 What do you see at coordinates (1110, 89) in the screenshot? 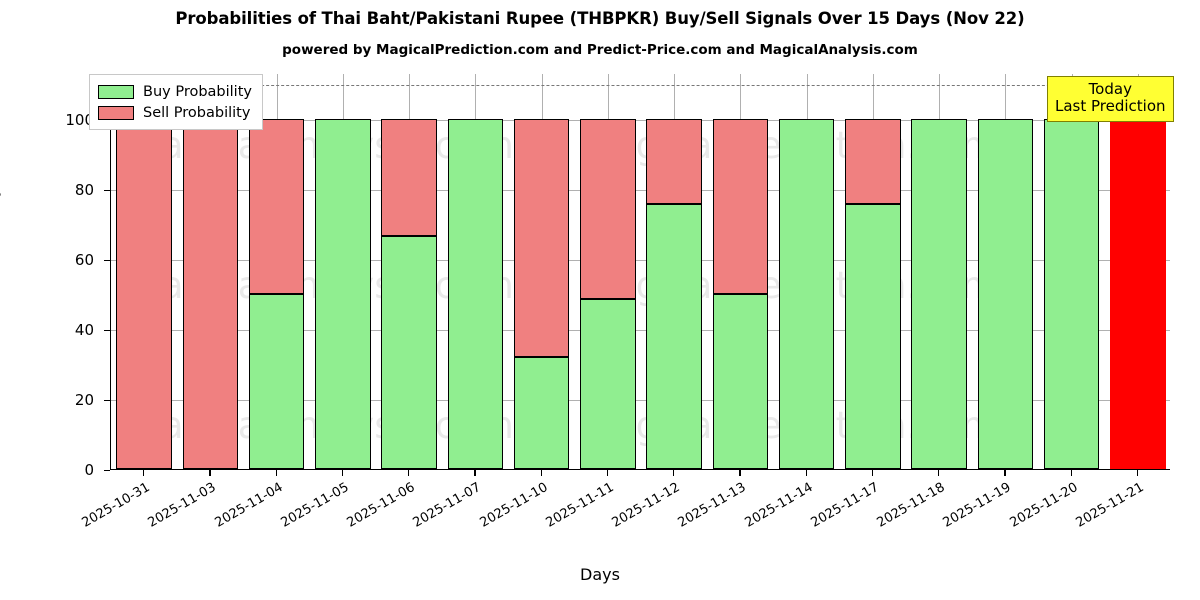
I see `today-annotation-line1: Today` at bounding box center [1110, 89].